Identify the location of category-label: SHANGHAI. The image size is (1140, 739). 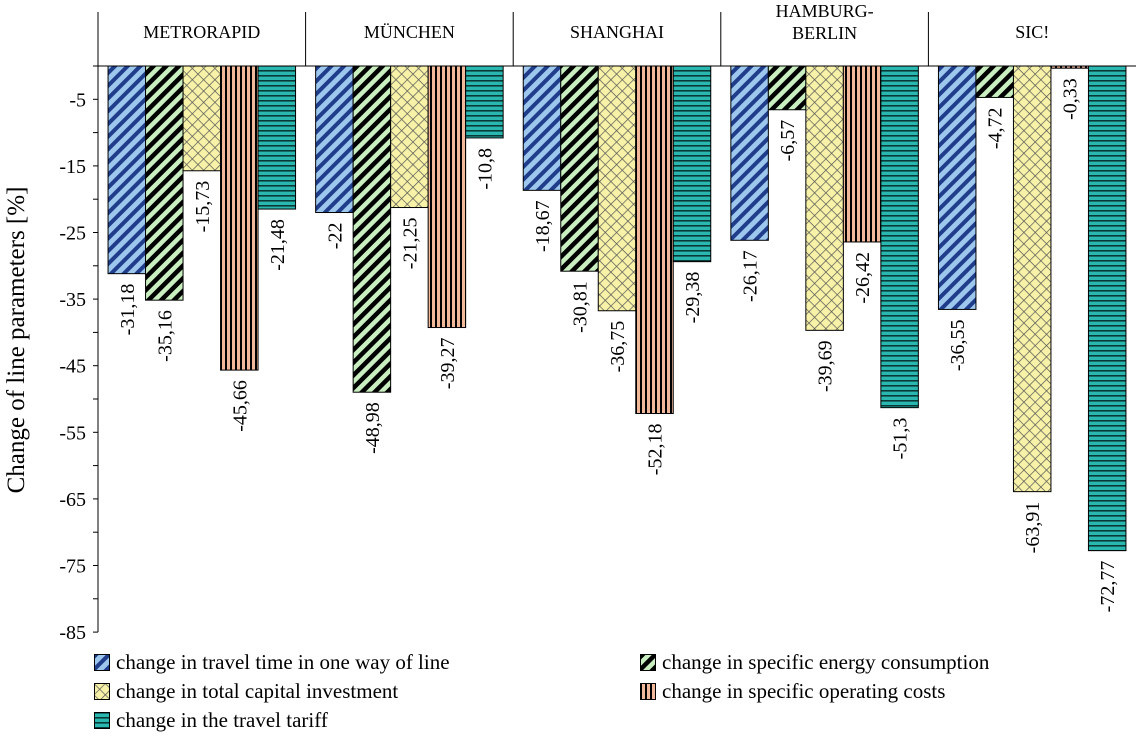
(617, 32).